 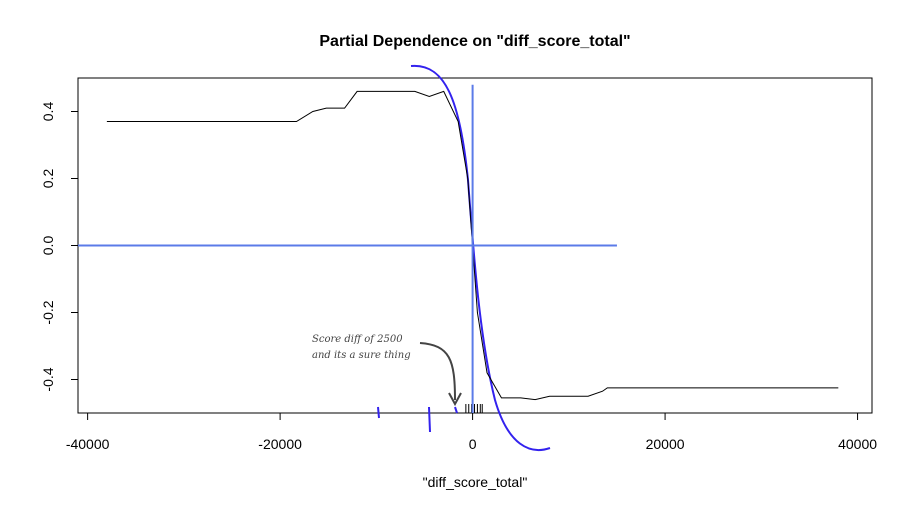 I want to click on hand-drawn-mark, so click(x=417, y=419).